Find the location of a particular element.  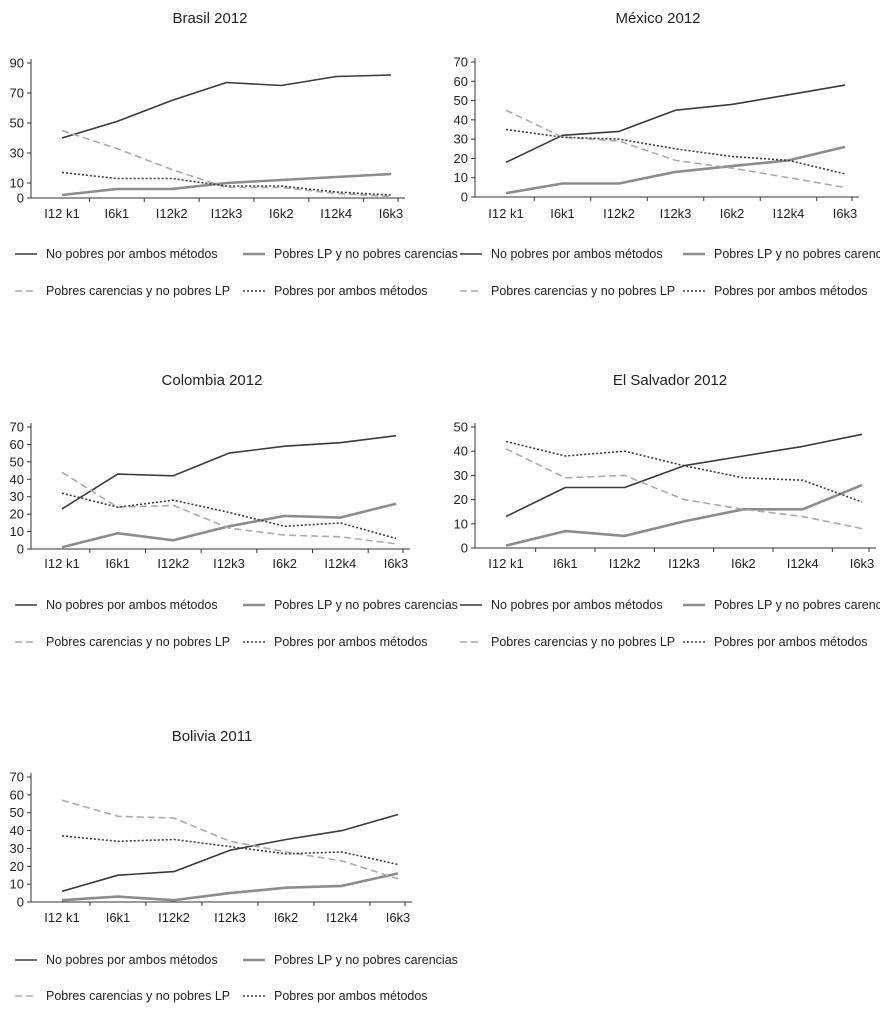

chart-title: México 2012 is located at coordinates (657, 18).